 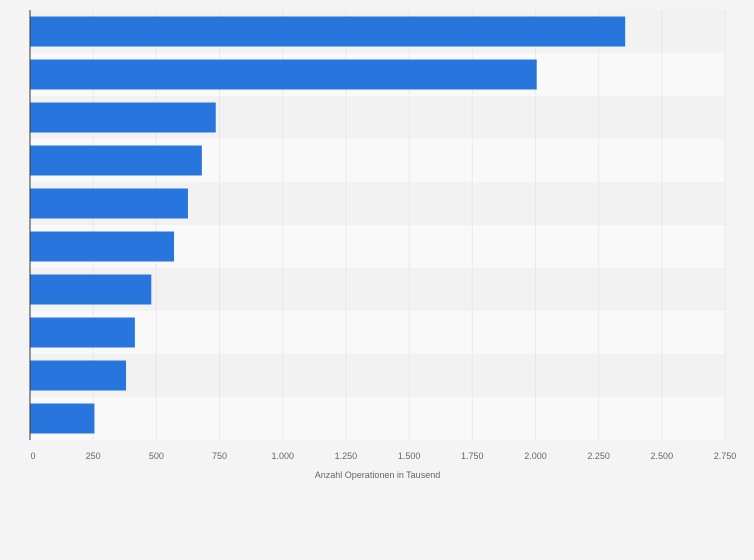 What do you see at coordinates (598, 456) in the screenshot?
I see `x-tick-label: 2.250` at bounding box center [598, 456].